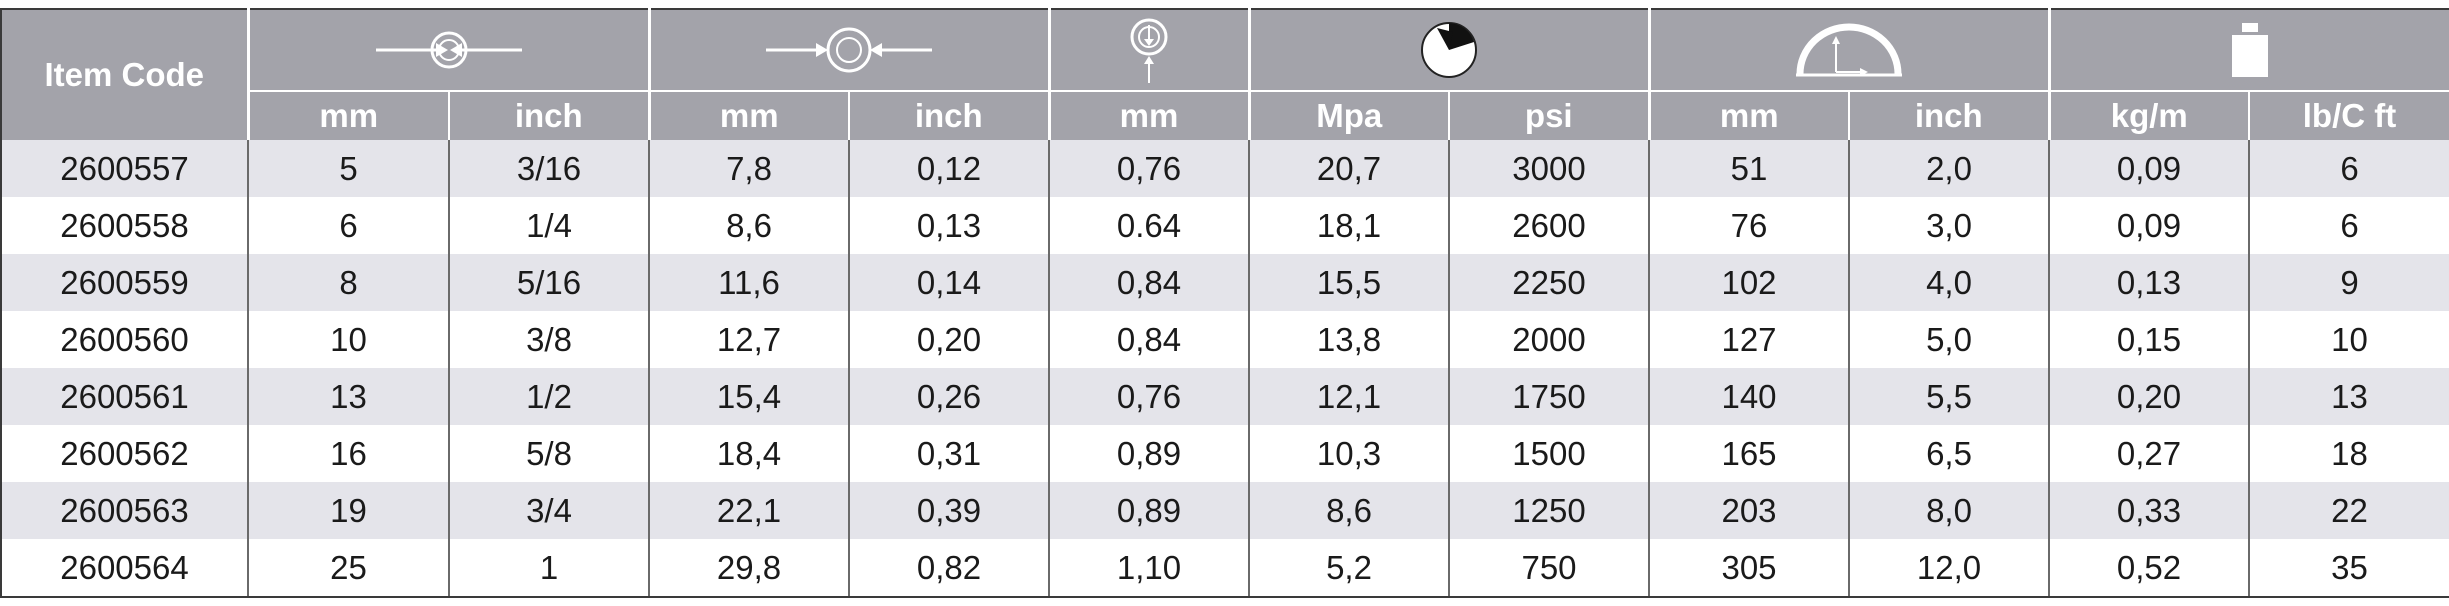 Image resolution: width=2449 pixels, height=606 pixels. I want to click on table-cell: 165, so click(1748, 453).